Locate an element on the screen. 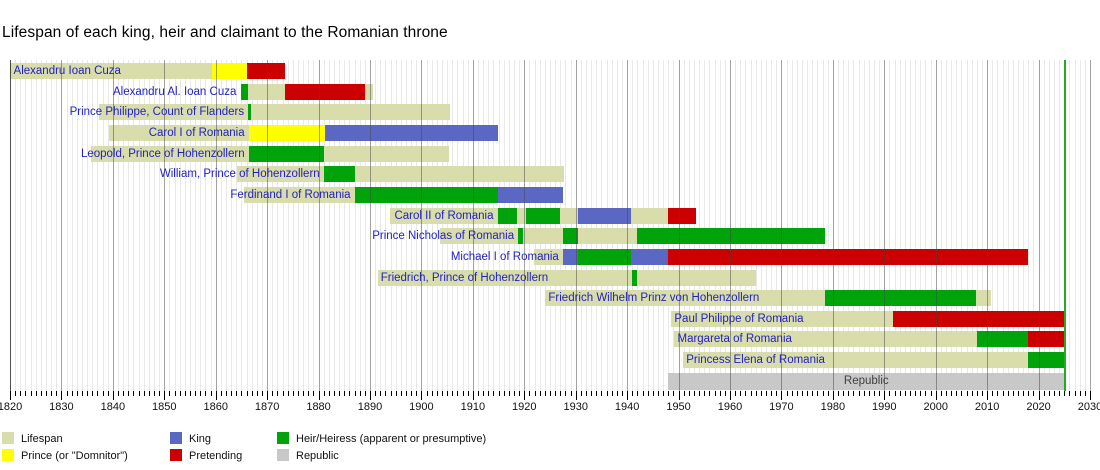 This screenshot has height=470, width=1100. axis-label: 2000 is located at coordinates (935, 407).